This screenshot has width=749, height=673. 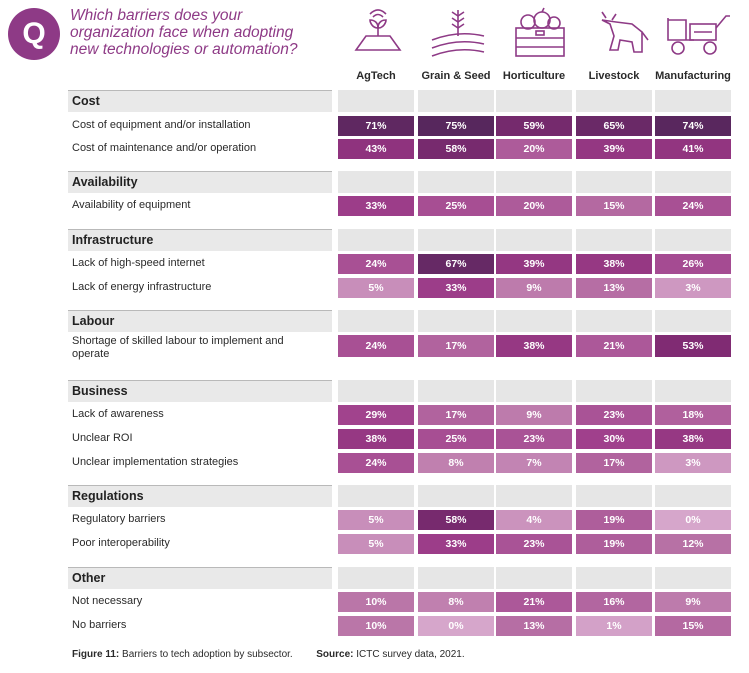 What do you see at coordinates (456, 76) in the screenshot?
I see `column-header: Grain & Seed` at bounding box center [456, 76].